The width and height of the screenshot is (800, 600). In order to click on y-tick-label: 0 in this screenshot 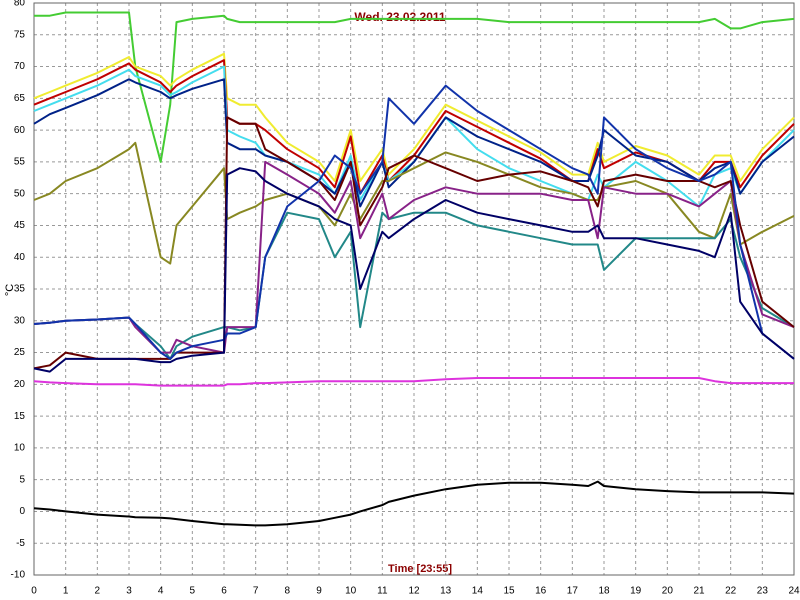, I will do `click(22, 511)`.